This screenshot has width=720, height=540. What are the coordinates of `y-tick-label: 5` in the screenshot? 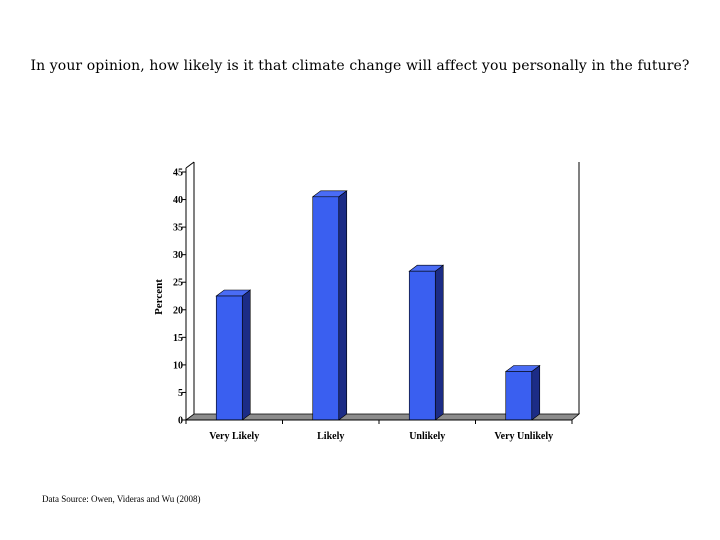 It's located at (180, 393).